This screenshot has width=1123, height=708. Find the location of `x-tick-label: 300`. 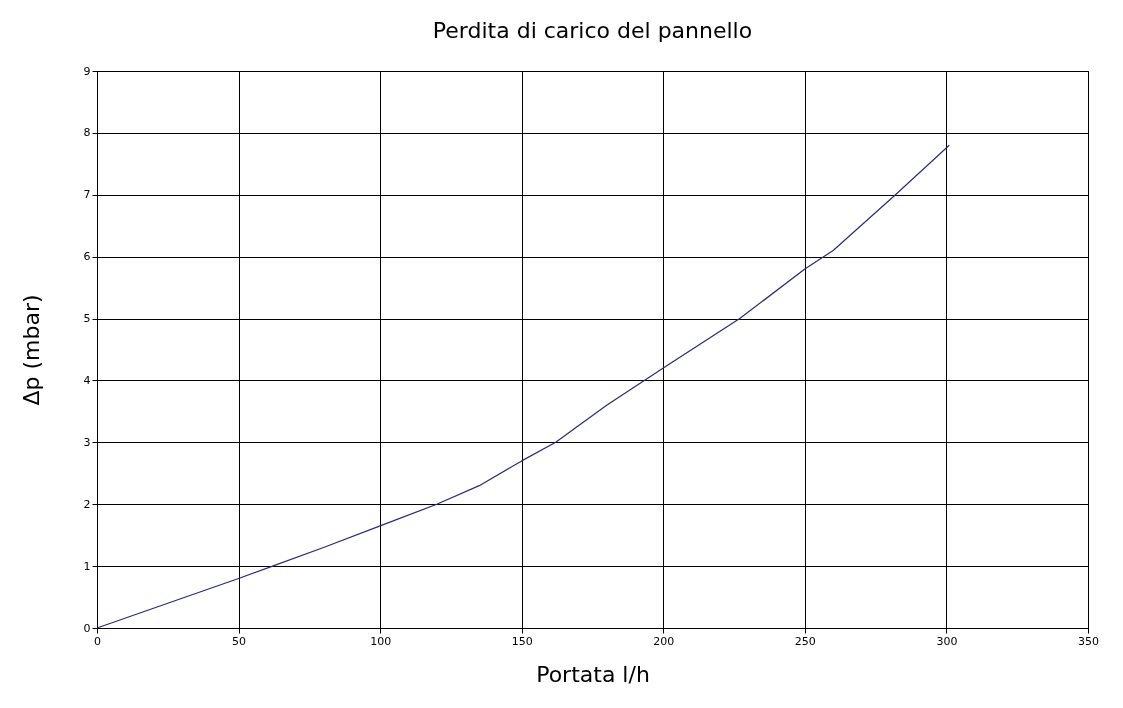

x-tick-label: 300 is located at coordinates (947, 641).